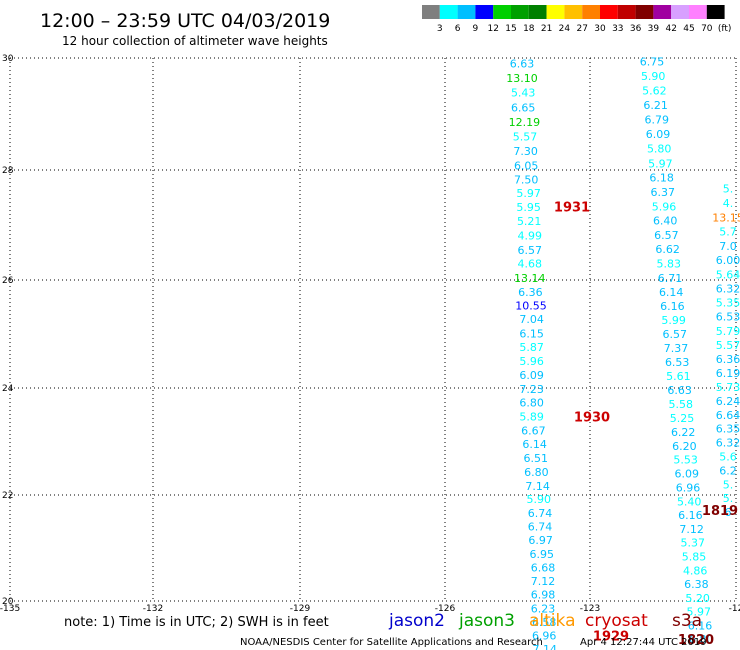 This screenshot has height=650, width=740. What do you see at coordinates (728, 203) in the screenshot?
I see `wave-height-value: 4.` at bounding box center [728, 203].